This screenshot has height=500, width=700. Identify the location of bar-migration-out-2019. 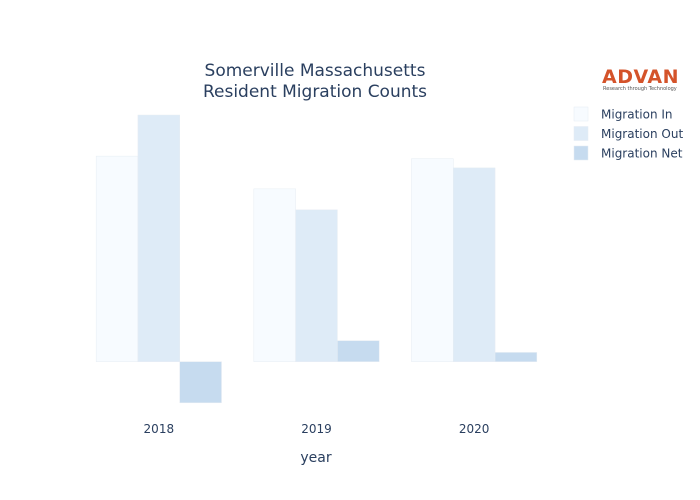
(316, 285).